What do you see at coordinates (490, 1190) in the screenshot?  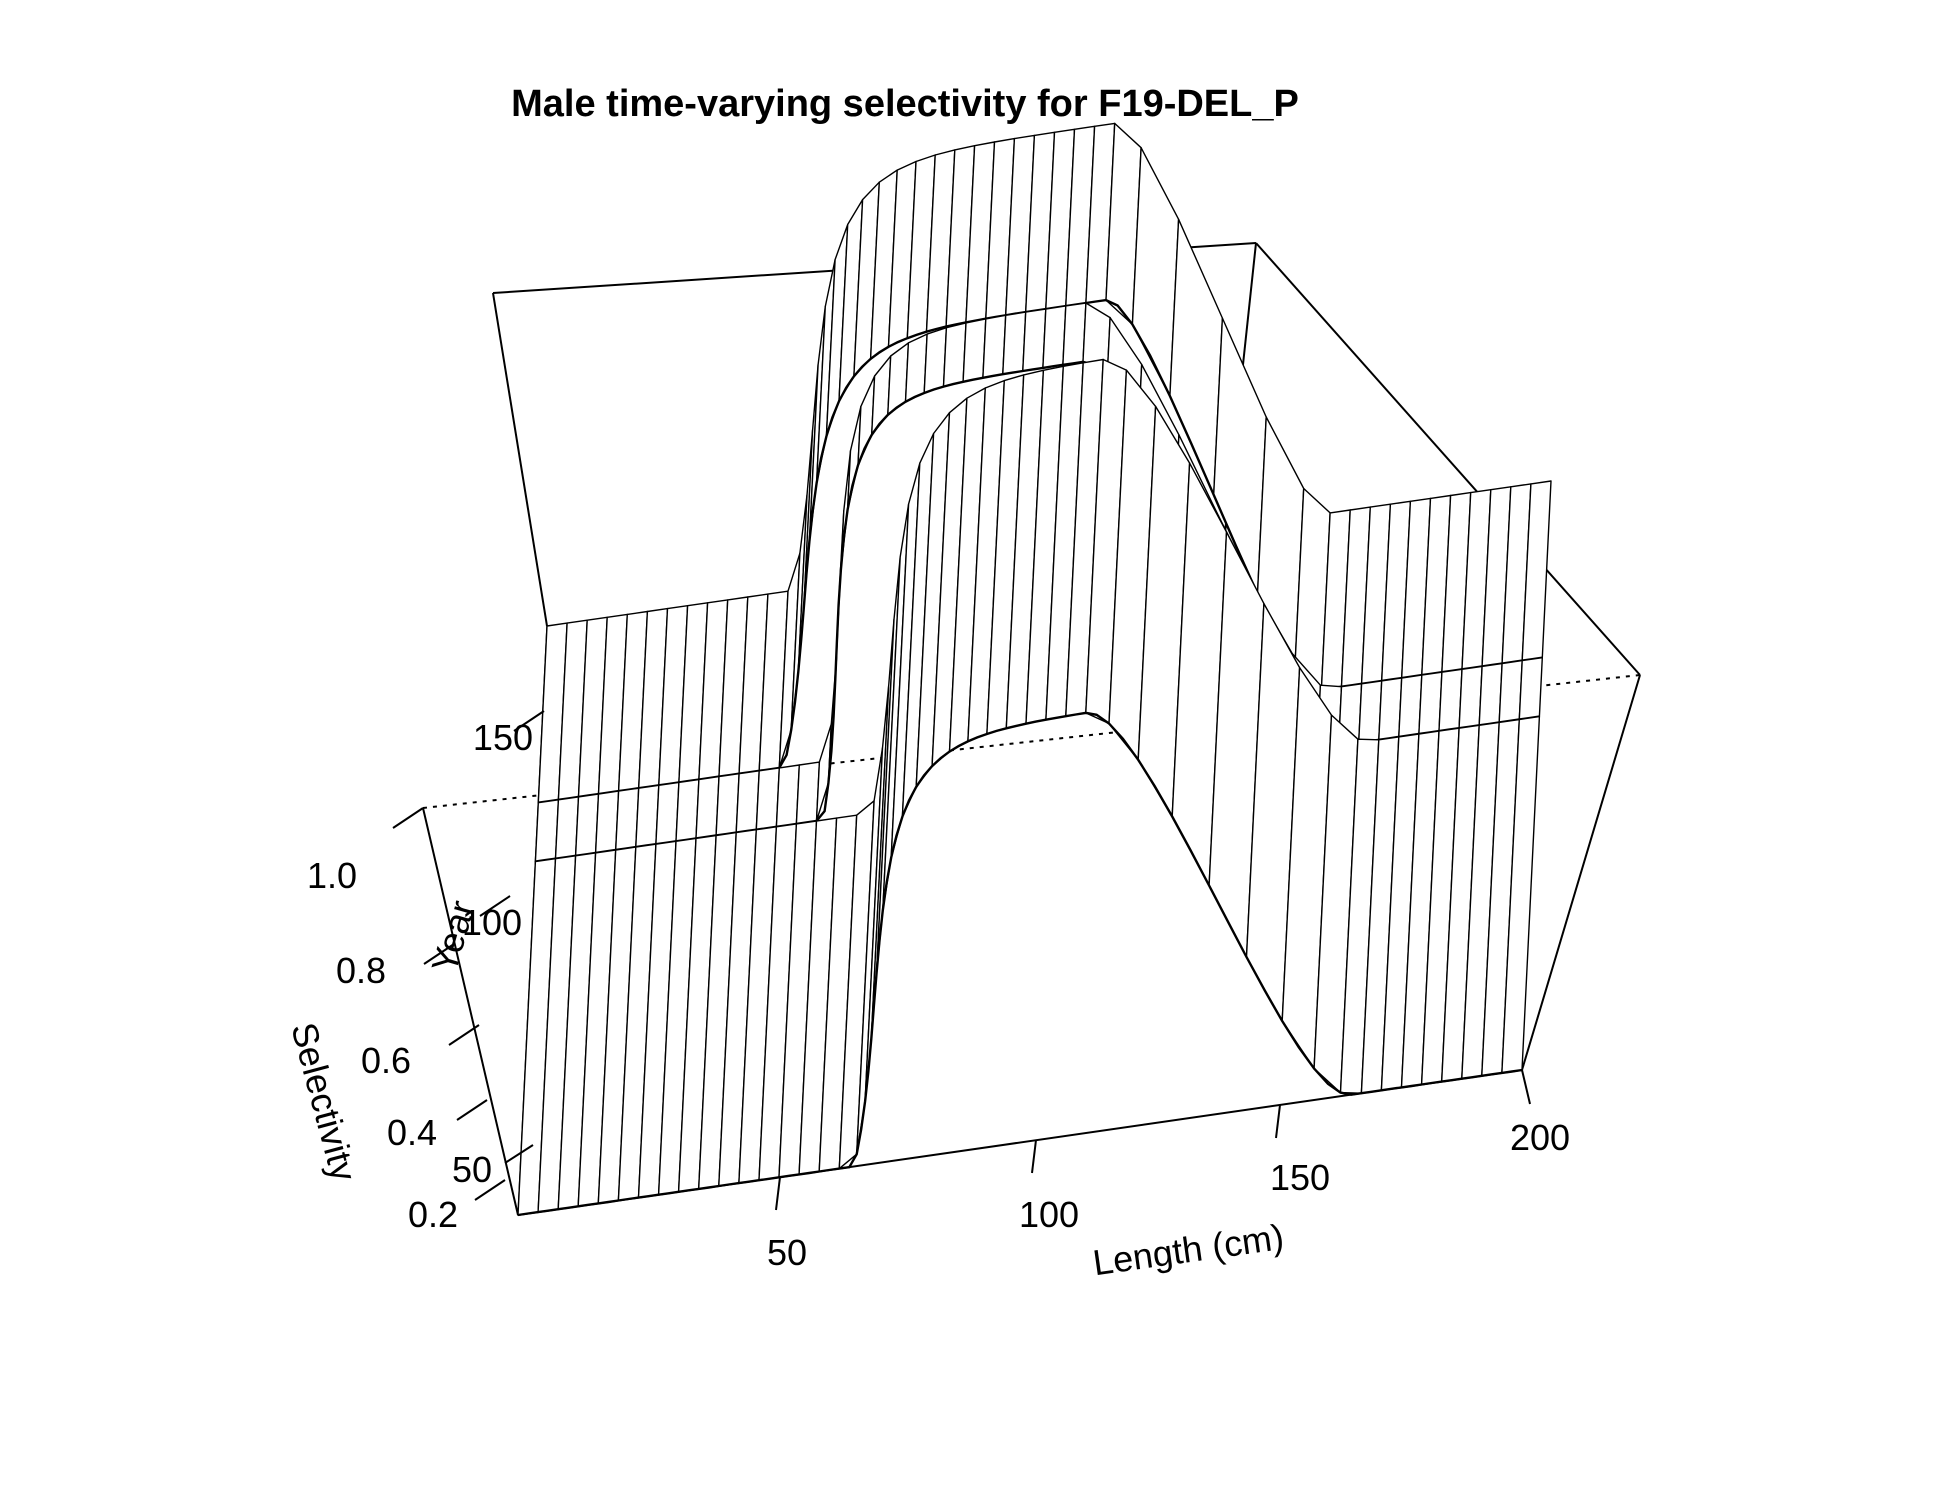 I see `z-tick-mark-0.2` at bounding box center [490, 1190].